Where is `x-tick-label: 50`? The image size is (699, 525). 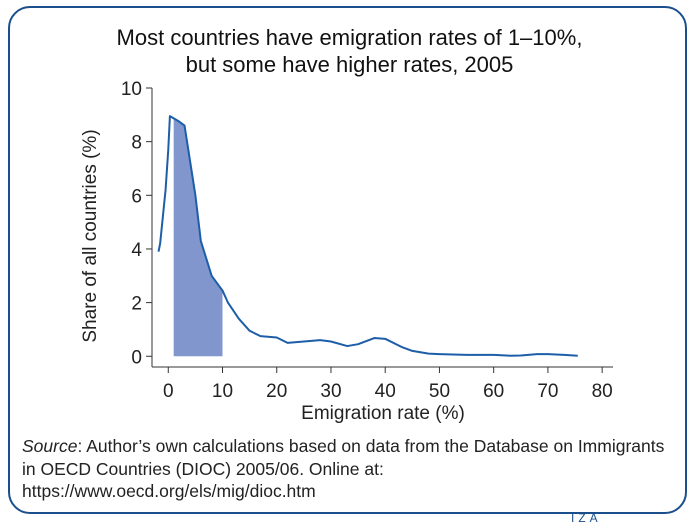
x-tick-label: 50 is located at coordinates (439, 391).